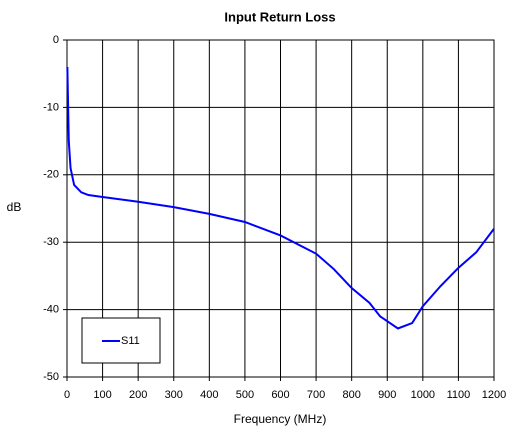 The image size is (509, 435). What do you see at coordinates (51, 242) in the screenshot?
I see `y-tick-label: -30` at bounding box center [51, 242].